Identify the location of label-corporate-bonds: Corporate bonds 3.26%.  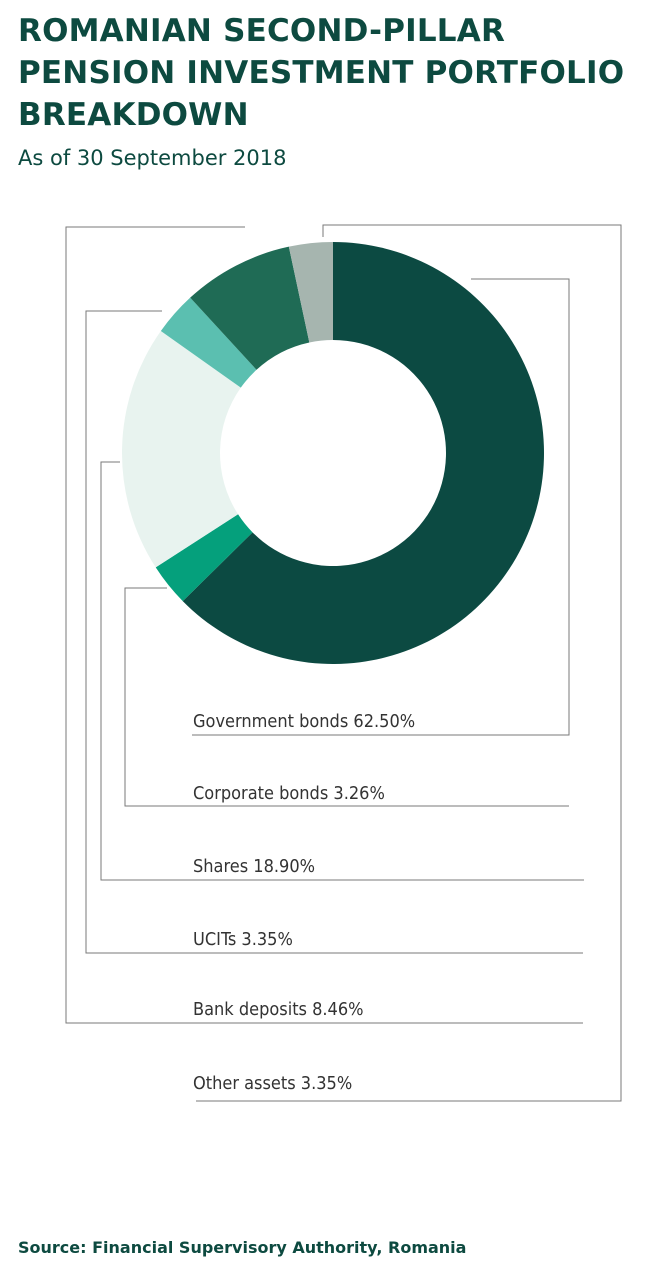
(289, 793).